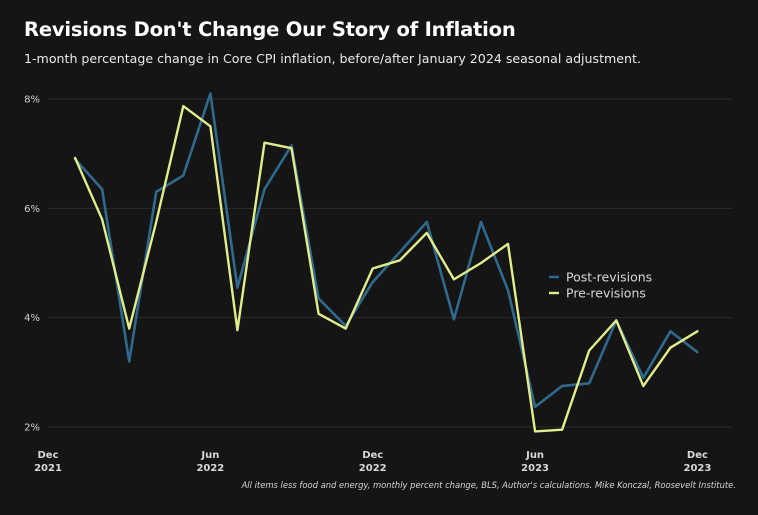 The image size is (758, 515). I want to click on y-axis: 2% 4% 6% 8%, so click(32, 264).